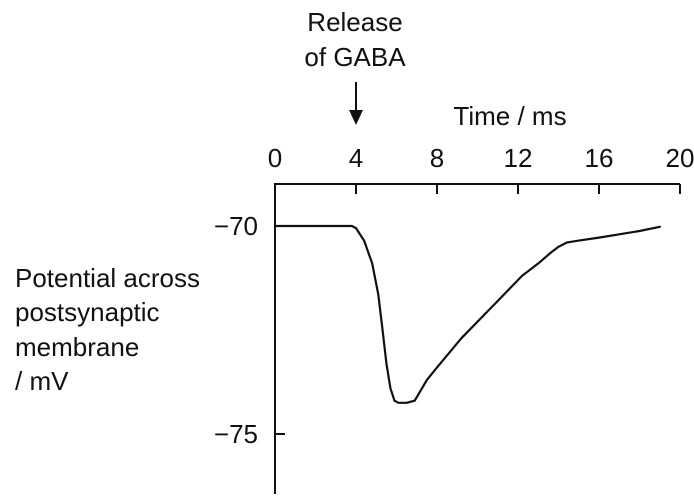  I want to click on x-tick-label: 16, so click(599, 158).